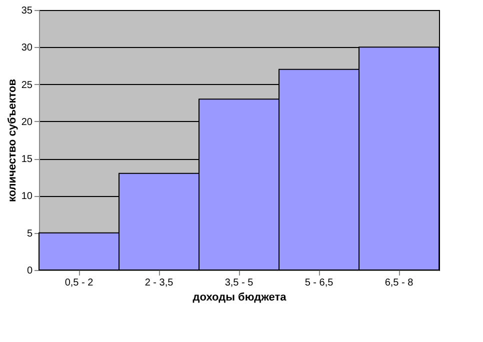  I want to click on y-tick-label: 20, so click(27, 122).